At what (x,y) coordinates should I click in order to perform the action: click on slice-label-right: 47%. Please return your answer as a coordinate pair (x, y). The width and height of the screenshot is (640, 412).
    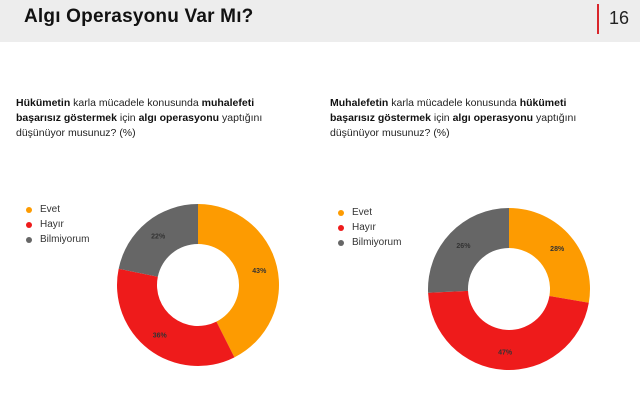
    Looking at the image, I should click on (505, 352).